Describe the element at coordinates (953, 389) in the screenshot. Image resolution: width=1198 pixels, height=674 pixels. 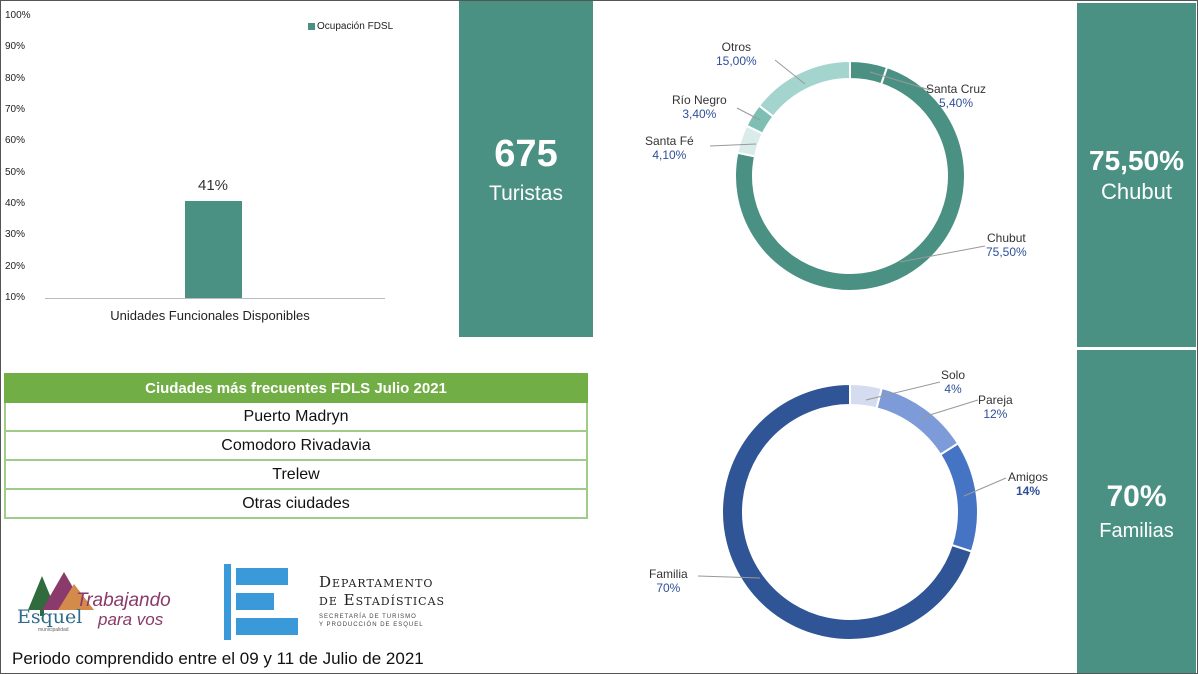
I see `label-value: 4%` at that location.